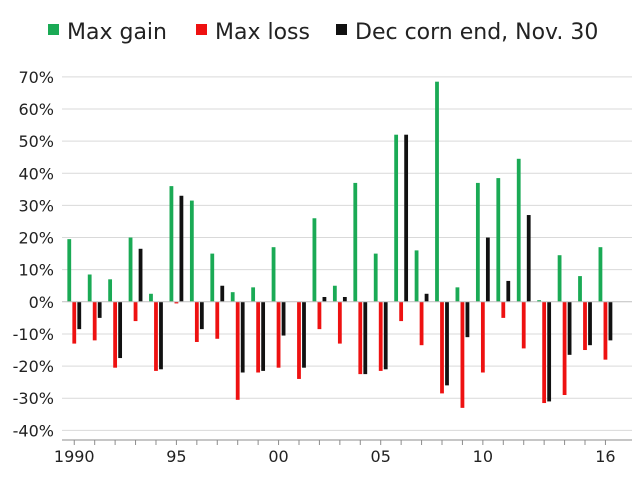  I want to click on bar-dec-2007, so click(426, 297).